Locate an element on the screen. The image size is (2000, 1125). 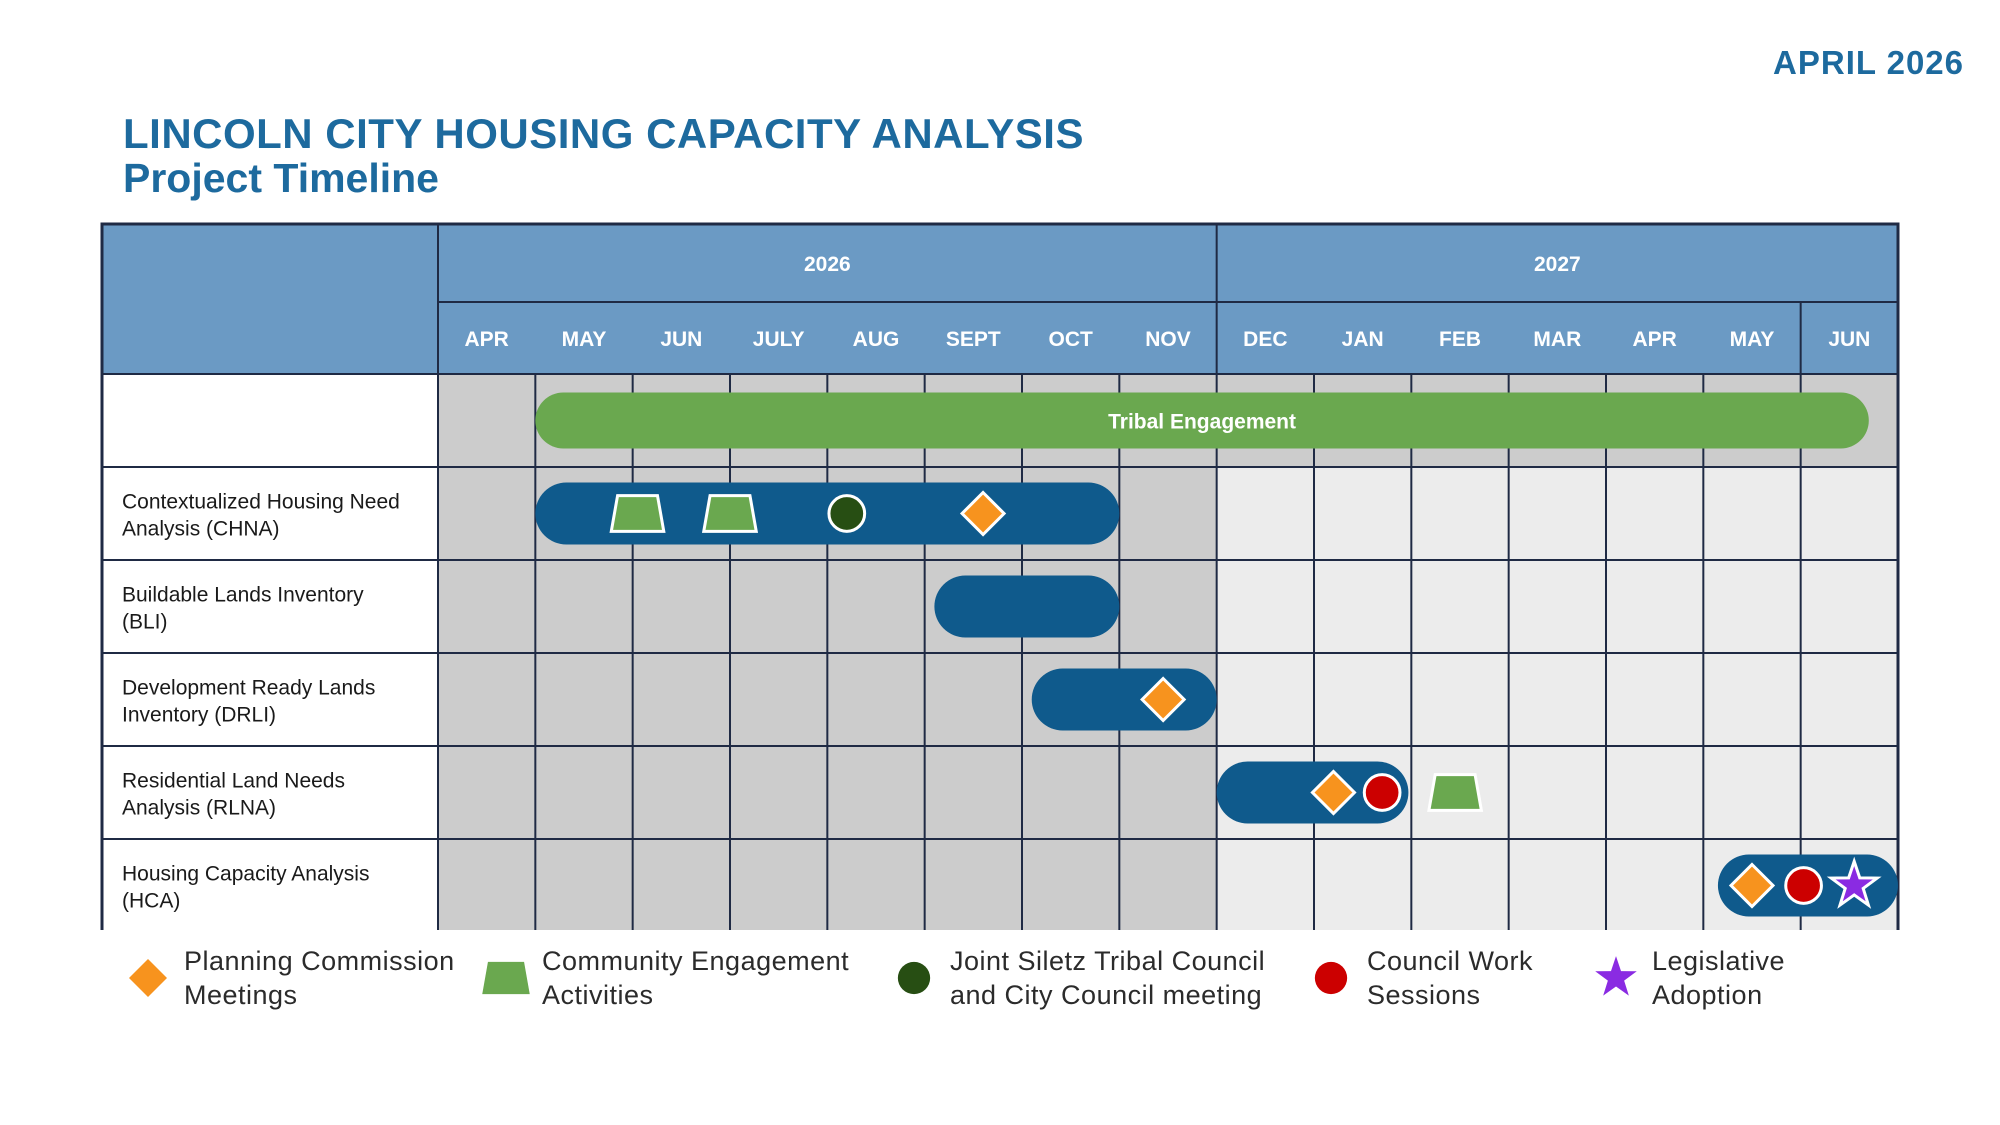
legend-label: Community Engagement Activities is located at coordinates (696, 978).